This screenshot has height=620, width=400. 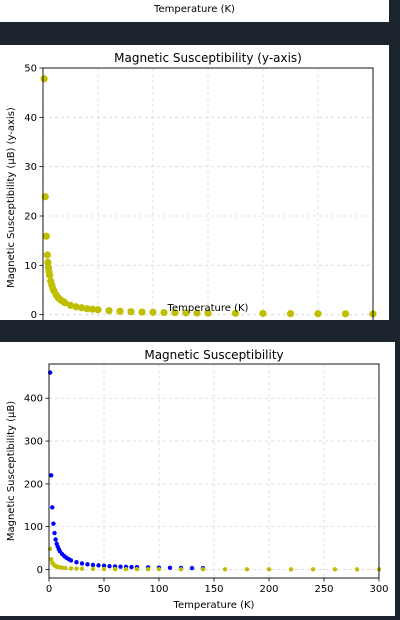 I want to click on y-tick-label: 10, so click(x=30, y=266).